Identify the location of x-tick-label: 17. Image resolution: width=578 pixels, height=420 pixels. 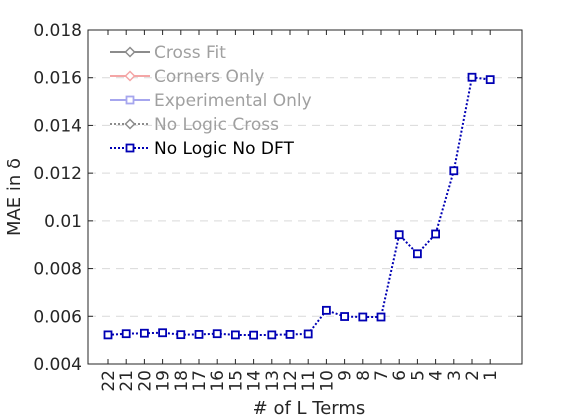
(200, 381).